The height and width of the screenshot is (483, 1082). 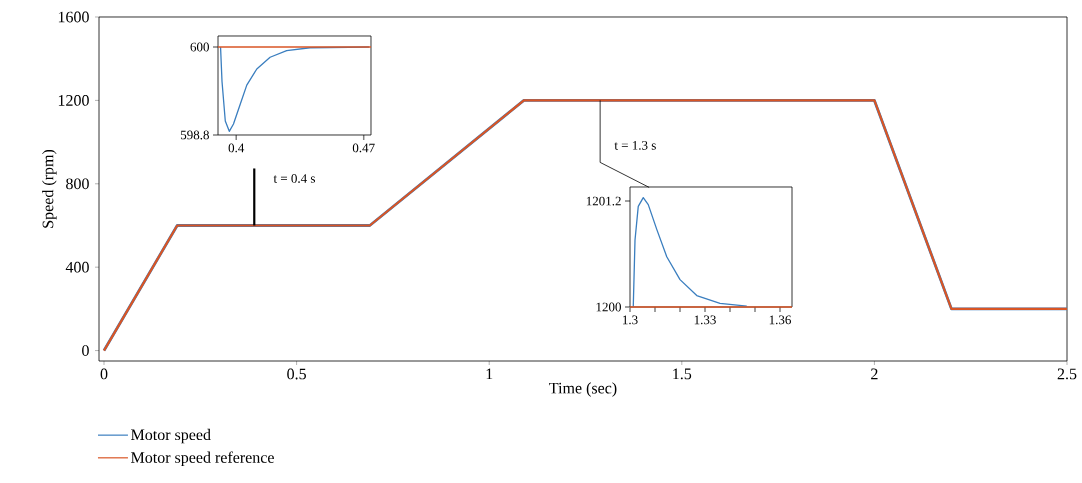 What do you see at coordinates (294, 178) in the screenshot?
I see `annotation: t = 0.4 s` at bounding box center [294, 178].